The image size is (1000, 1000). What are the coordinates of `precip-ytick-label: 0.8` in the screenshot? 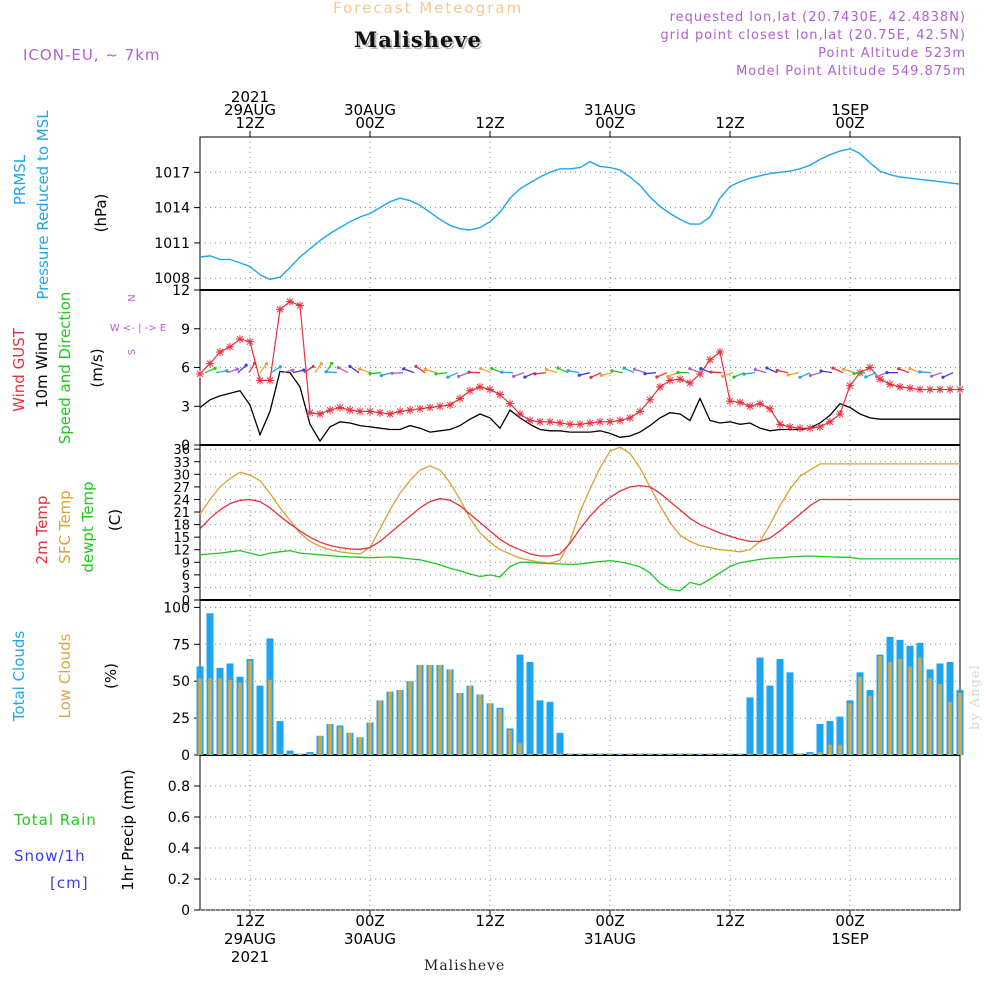 It's located at (179, 787).